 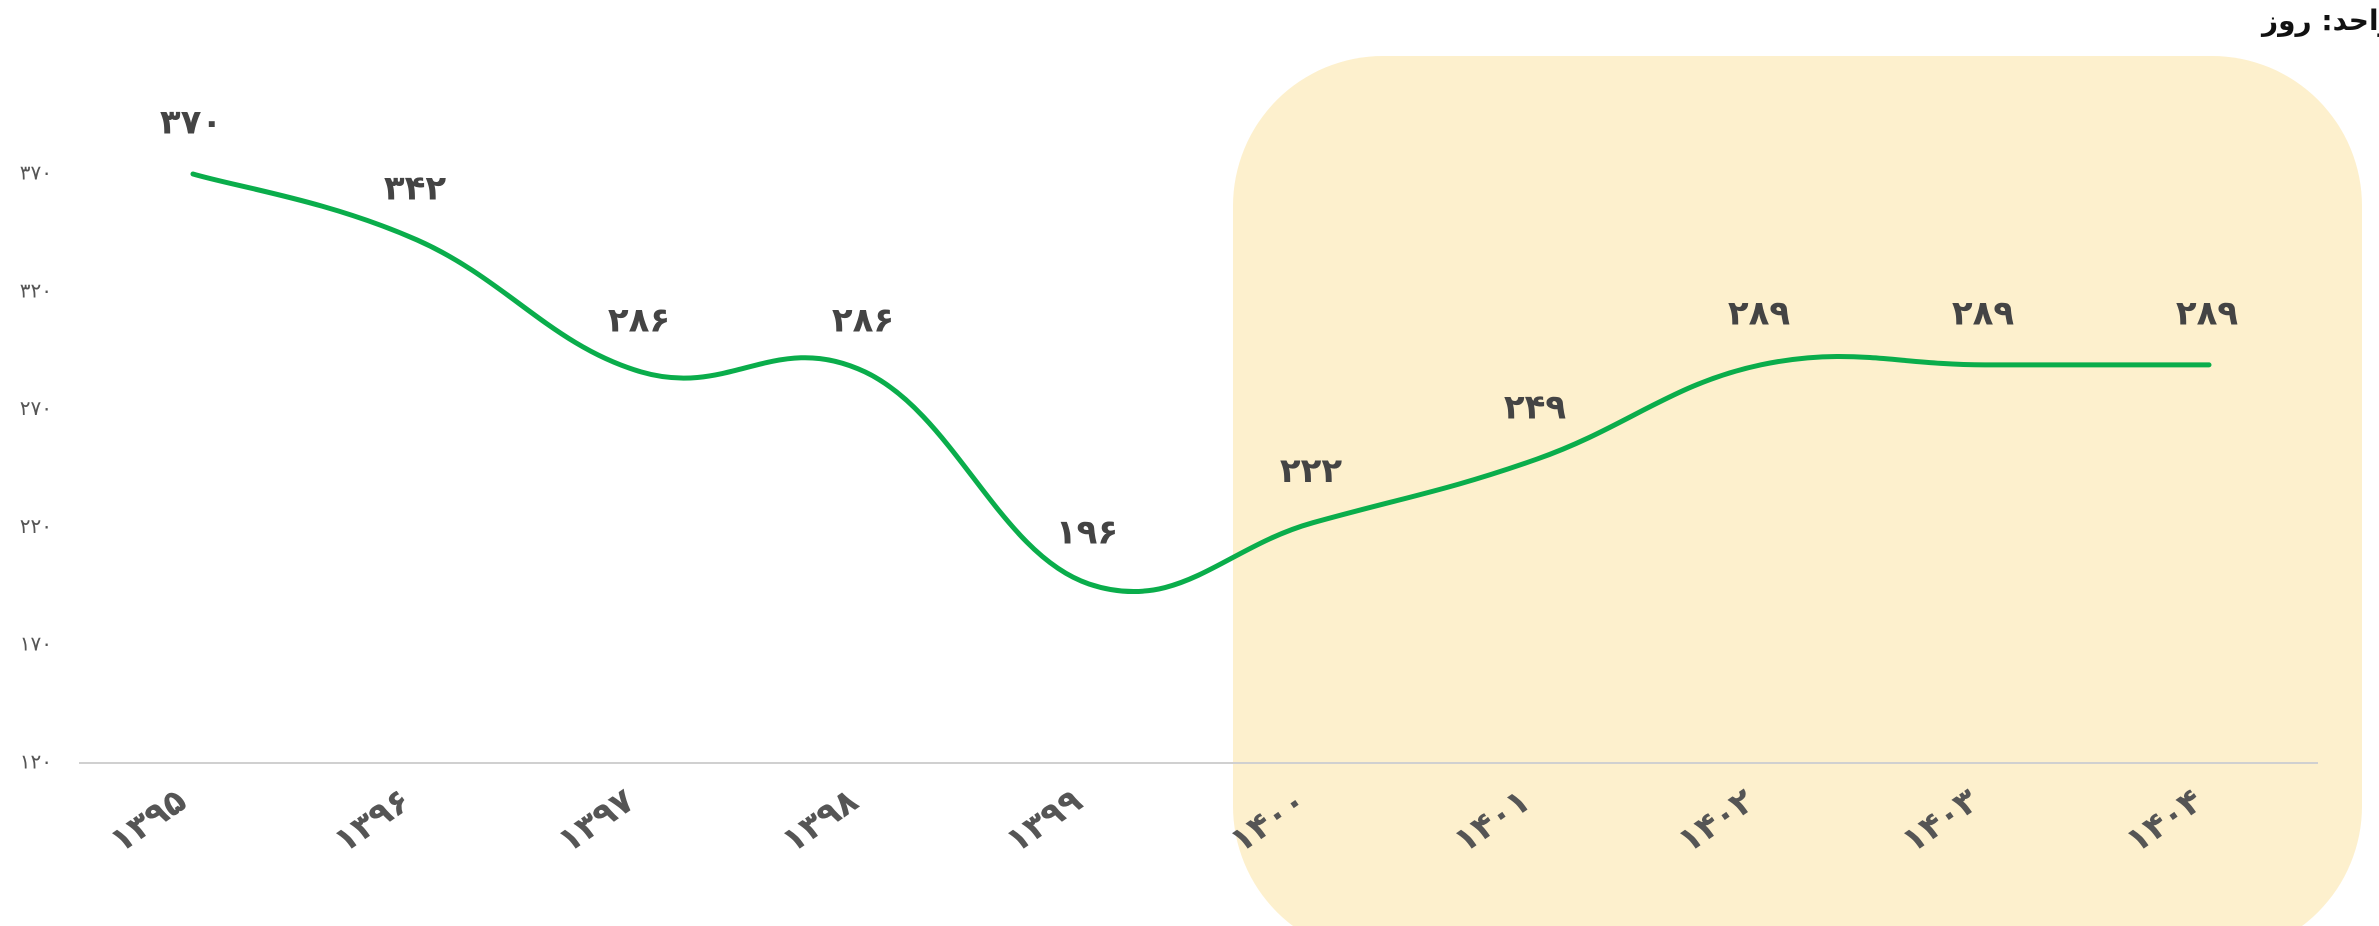 What do you see at coordinates (820, 820) in the screenshot?
I see `x-tick-label: ۱۳۹۸` at bounding box center [820, 820].